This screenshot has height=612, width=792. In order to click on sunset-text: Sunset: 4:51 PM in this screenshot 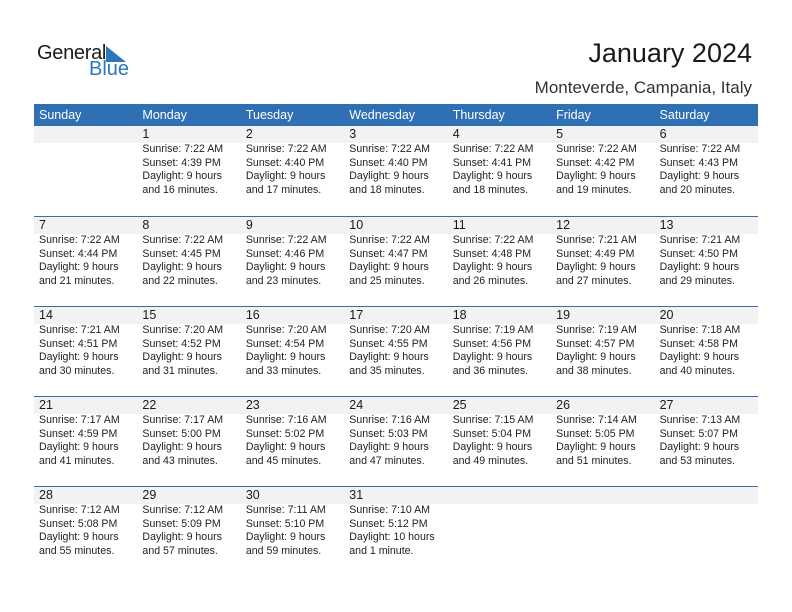, I will do `click(78, 343)`.